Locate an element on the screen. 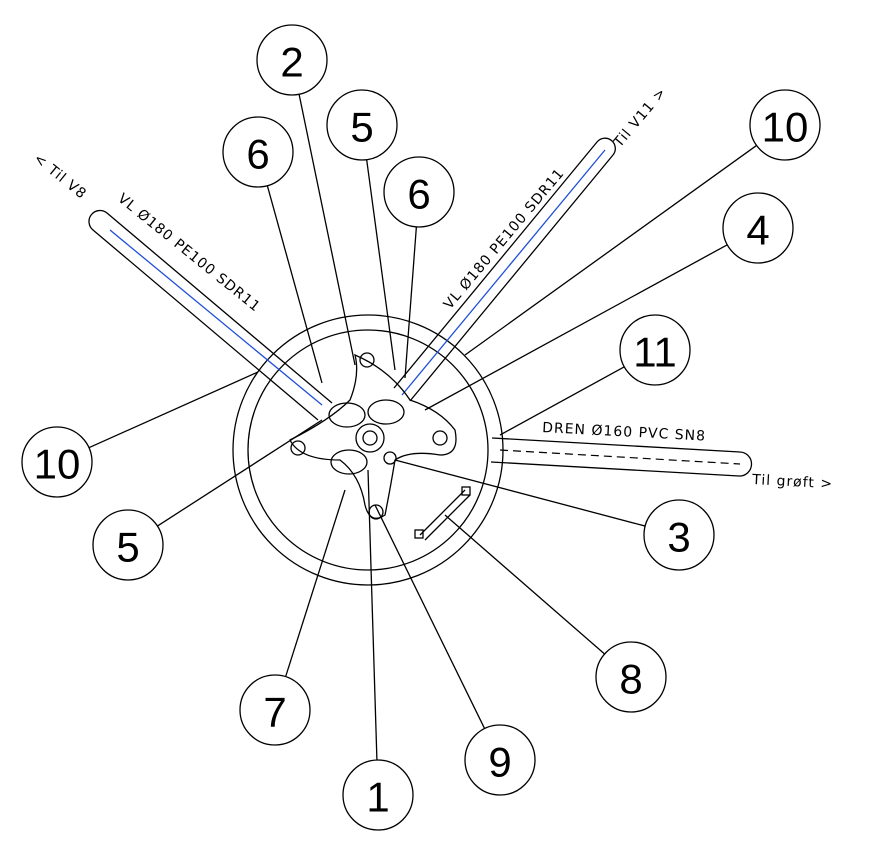  callout-number: 9 is located at coordinates (499, 762).